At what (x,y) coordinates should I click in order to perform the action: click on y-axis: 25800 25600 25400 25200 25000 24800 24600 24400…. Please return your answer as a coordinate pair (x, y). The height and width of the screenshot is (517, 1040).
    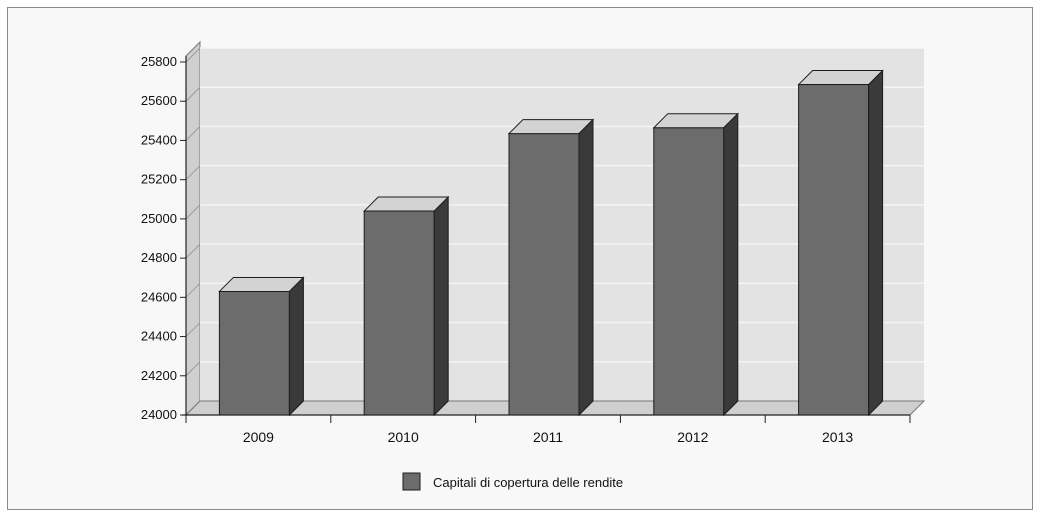
    Looking at the image, I should click on (163, 238).